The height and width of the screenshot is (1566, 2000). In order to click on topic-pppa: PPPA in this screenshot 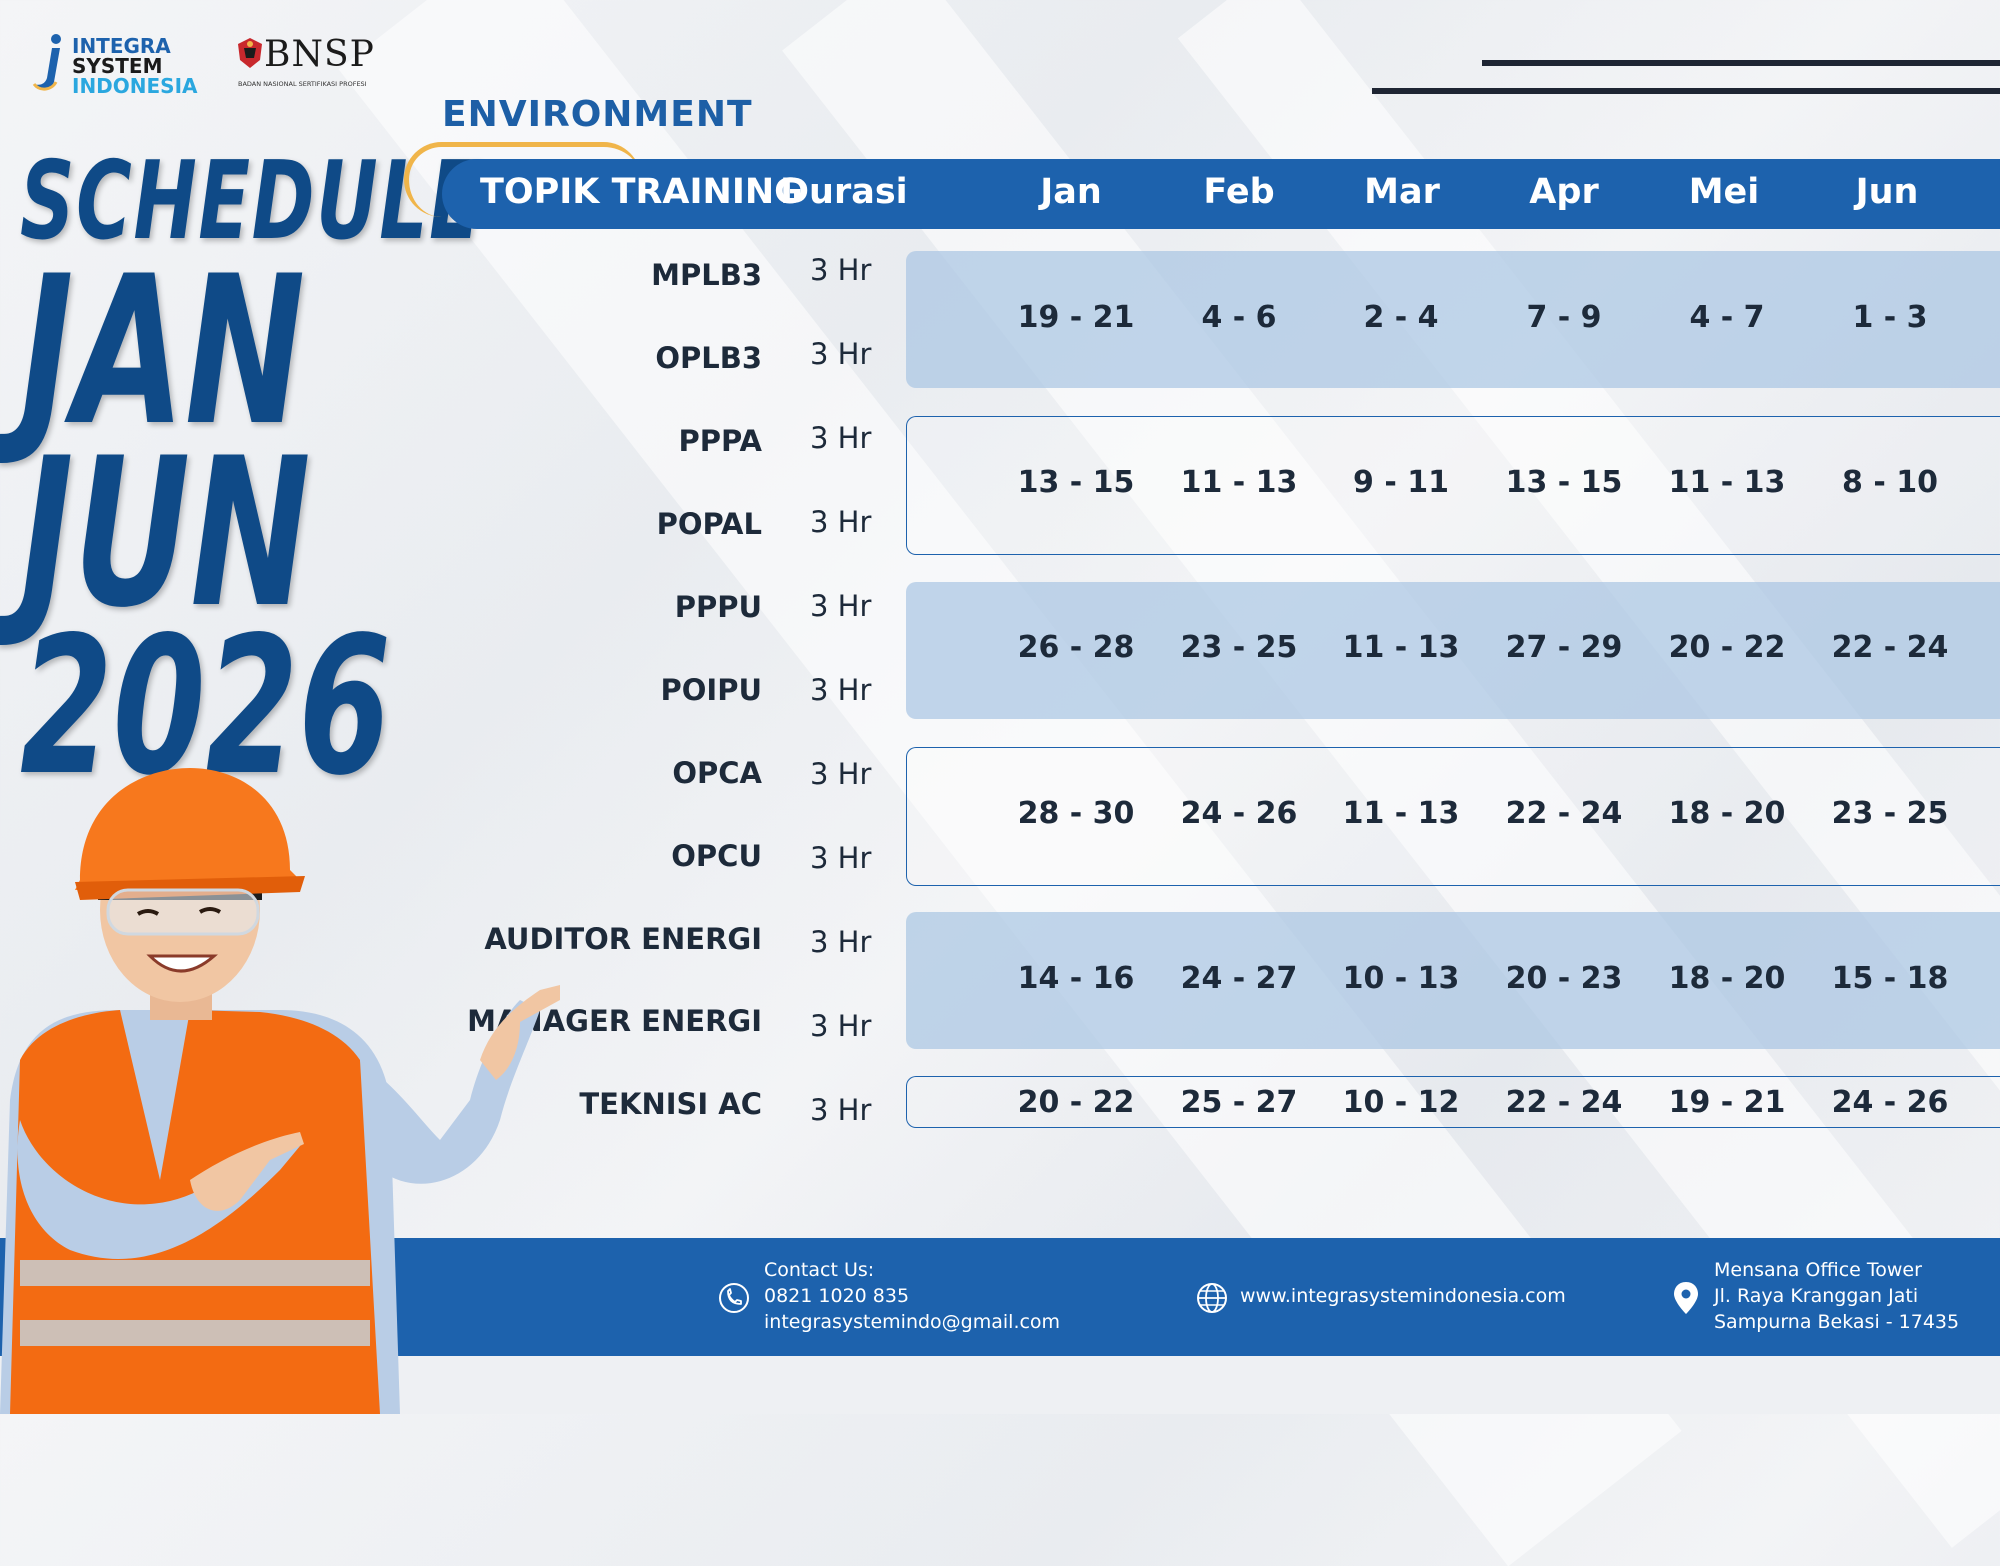, I will do `click(720, 441)`.